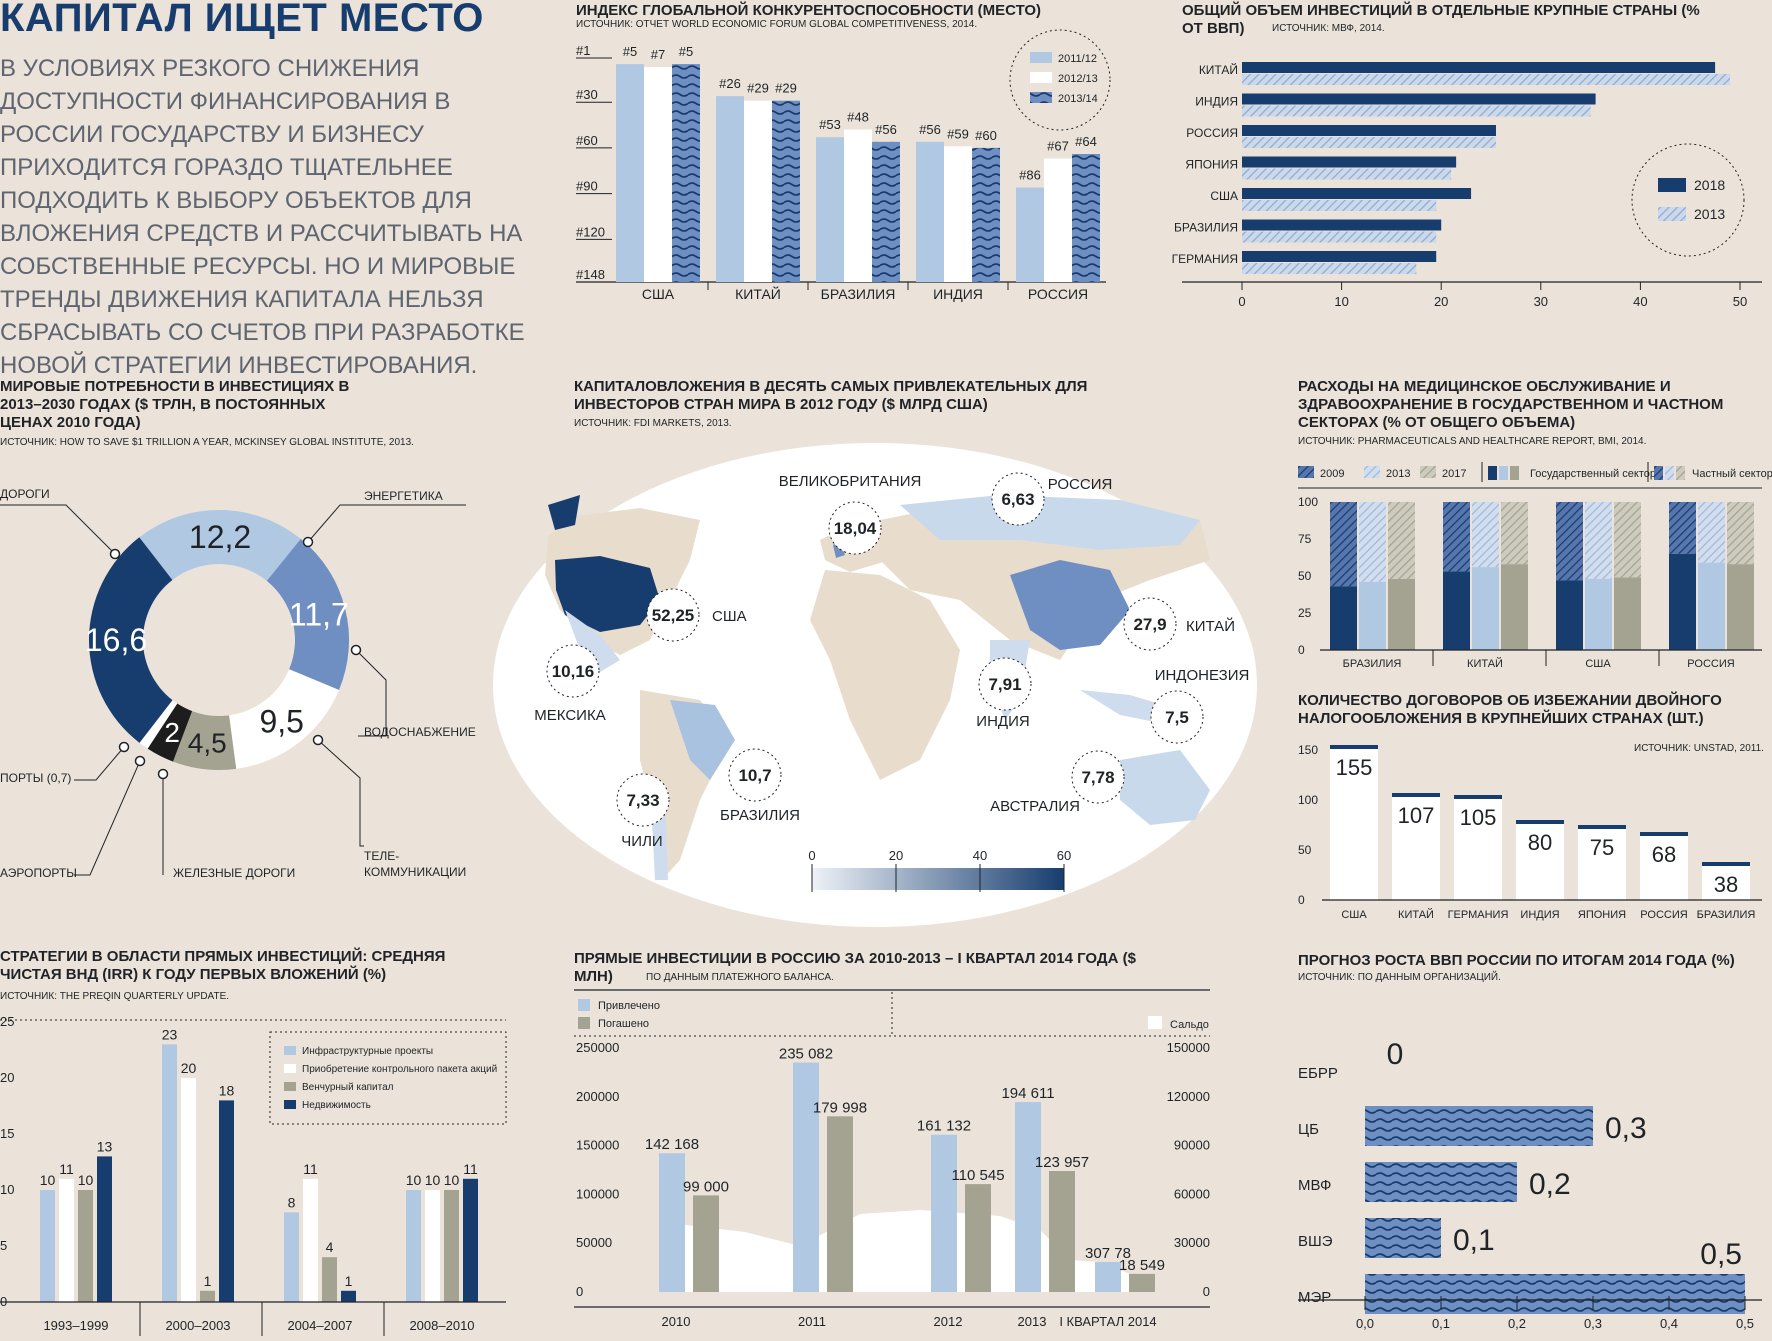 The height and width of the screenshot is (1341, 1772). Describe the element at coordinates (623, 1024) in the screenshot. I see `legend-label: Погашено` at that location.